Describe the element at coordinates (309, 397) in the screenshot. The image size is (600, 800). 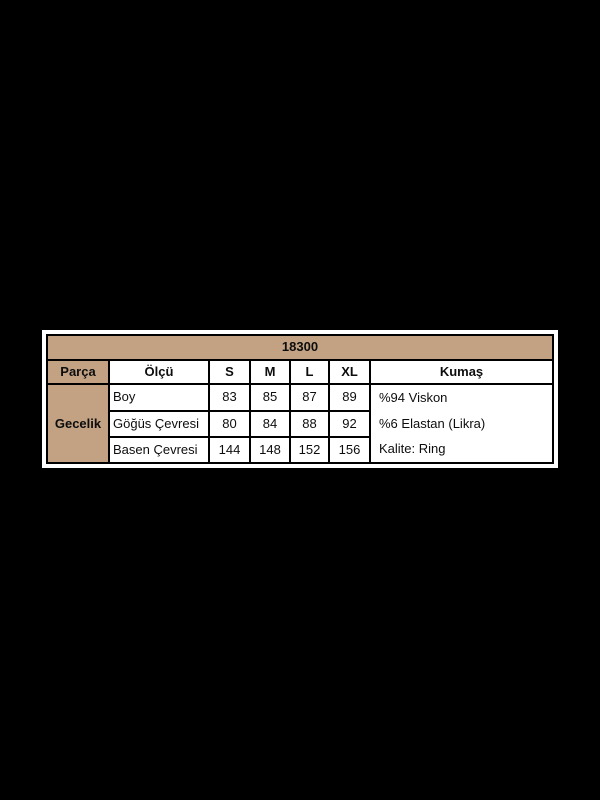
I see `value-boy-l: 87` at that location.